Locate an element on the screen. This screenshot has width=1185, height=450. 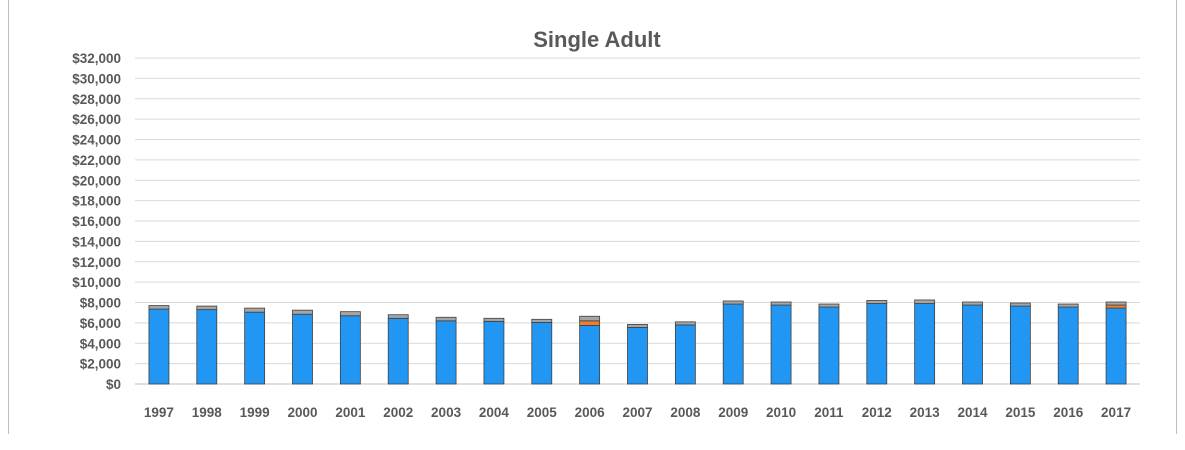
x-tick-label: 2012 is located at coordinates (877, 412).